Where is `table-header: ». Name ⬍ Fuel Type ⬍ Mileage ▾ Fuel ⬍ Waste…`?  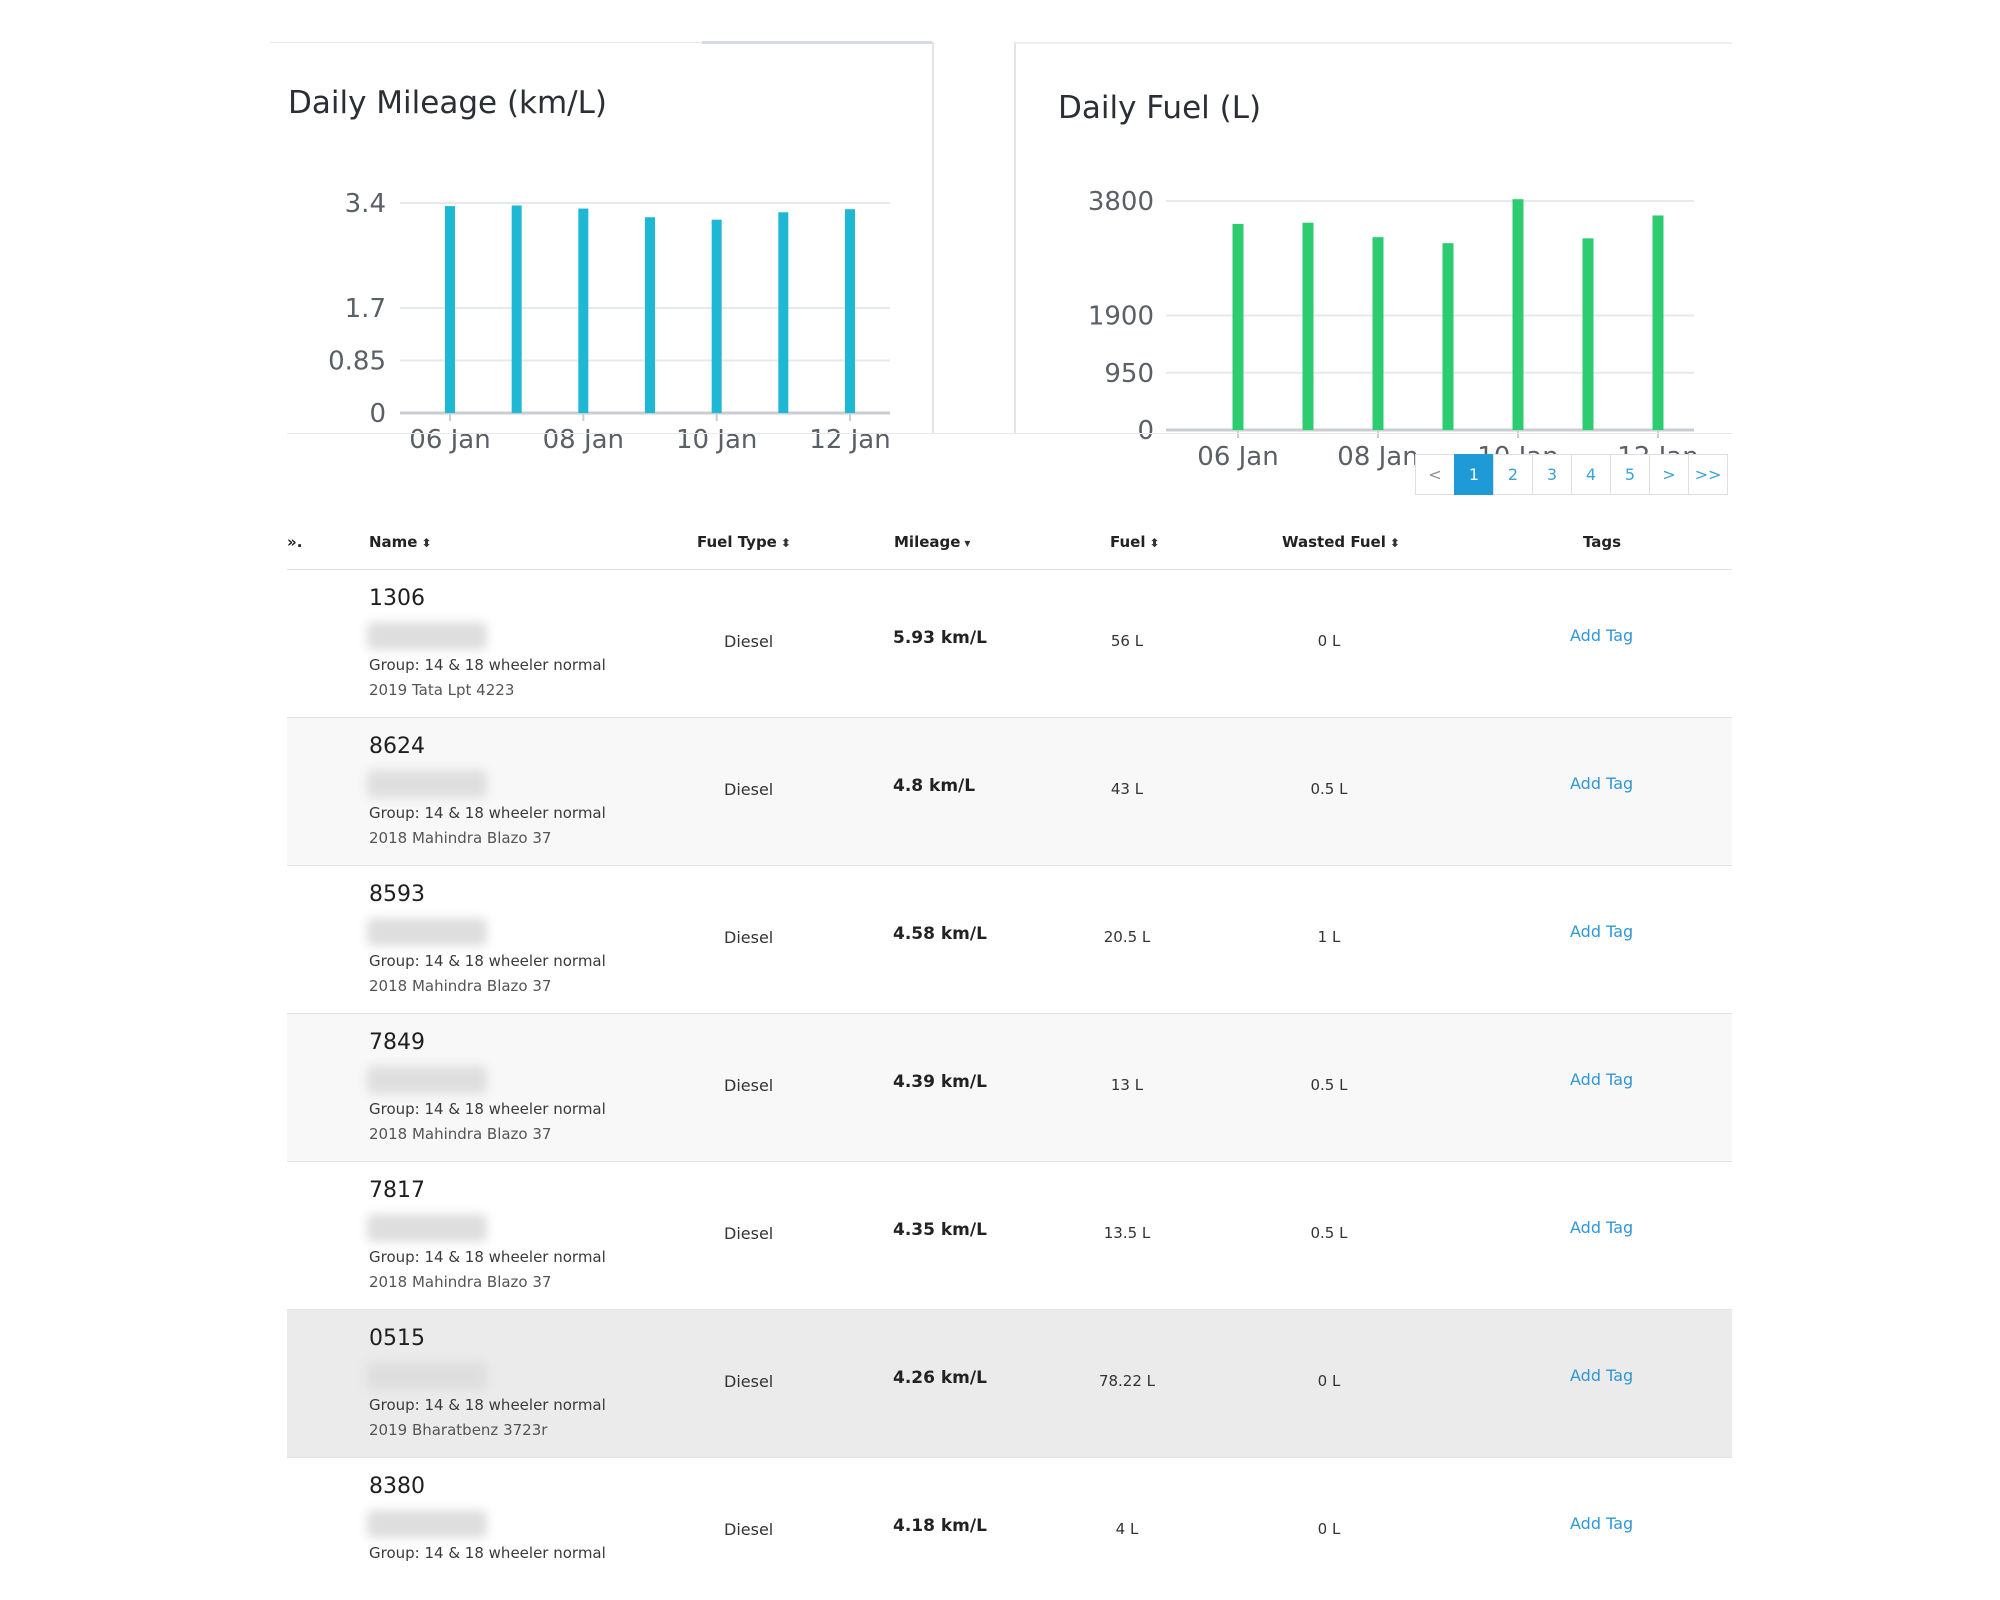 table-header: ». Name ⬍ Fuel Type ⬍ Mileage ▾ Fuel ⬍ Waste… is located at coordinates (1009, 545).